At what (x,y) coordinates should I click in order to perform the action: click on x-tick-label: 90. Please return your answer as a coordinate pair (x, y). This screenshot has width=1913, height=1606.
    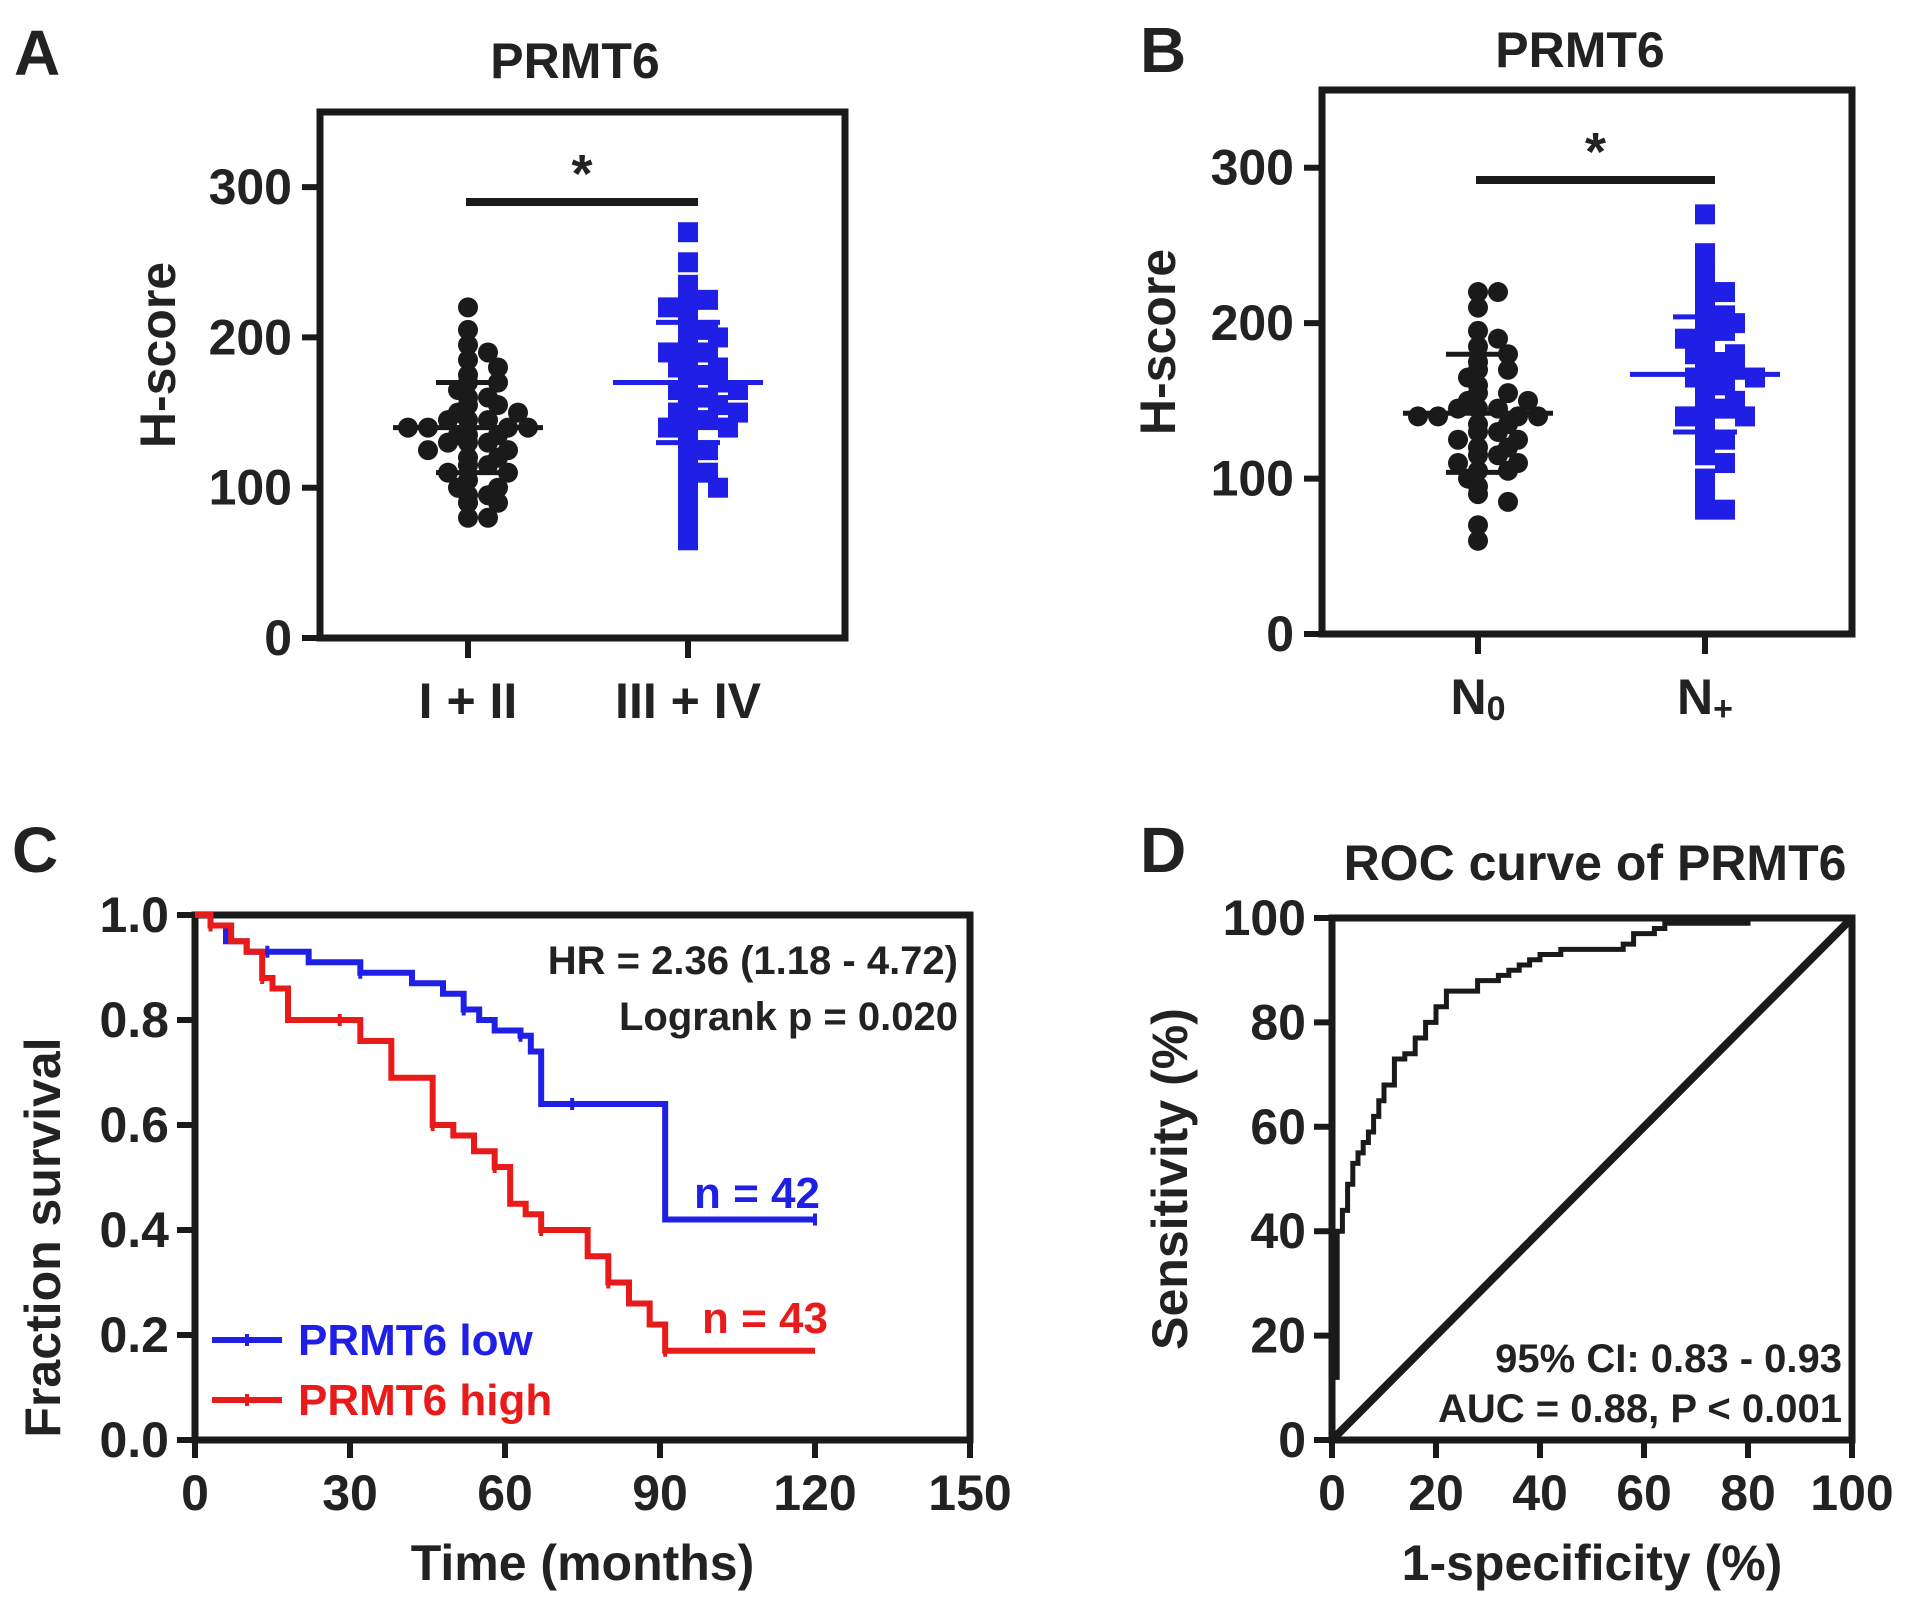
    Looking at the image, I should click on (660, 1493).